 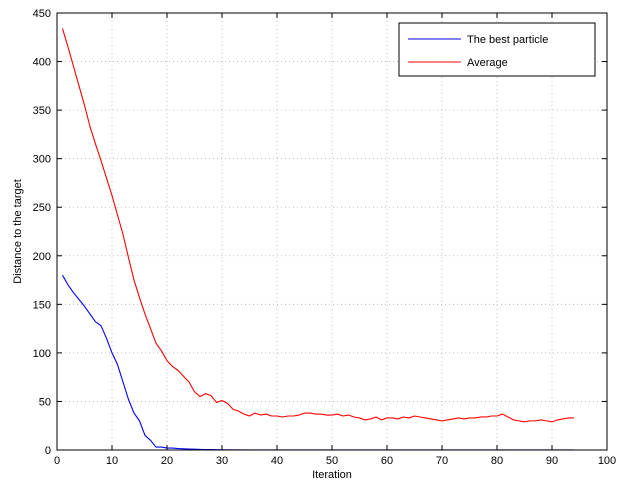 I want to click on x-tick-label: 40, so click(x=277, y=461).